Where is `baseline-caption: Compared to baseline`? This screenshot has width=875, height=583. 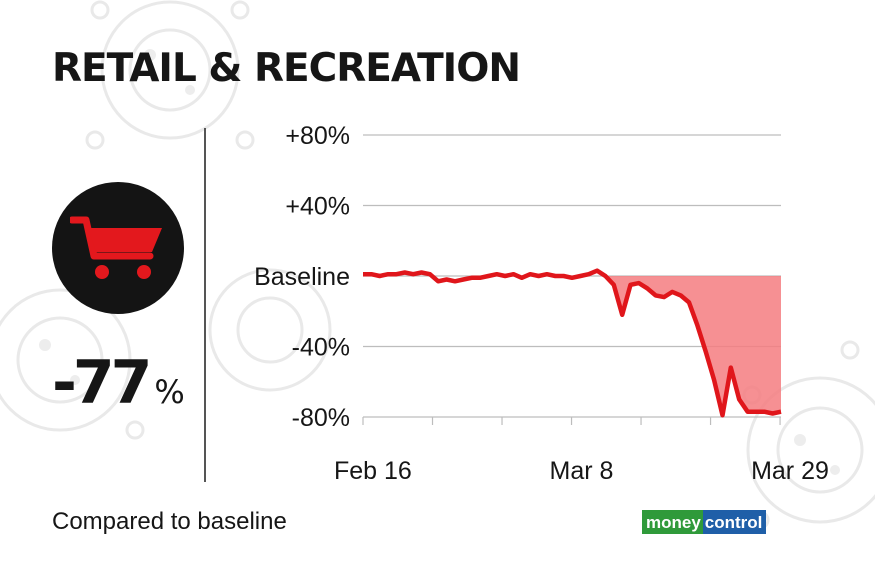 baseline-caption: Compared to baseline is located at coordinates (169, 521).